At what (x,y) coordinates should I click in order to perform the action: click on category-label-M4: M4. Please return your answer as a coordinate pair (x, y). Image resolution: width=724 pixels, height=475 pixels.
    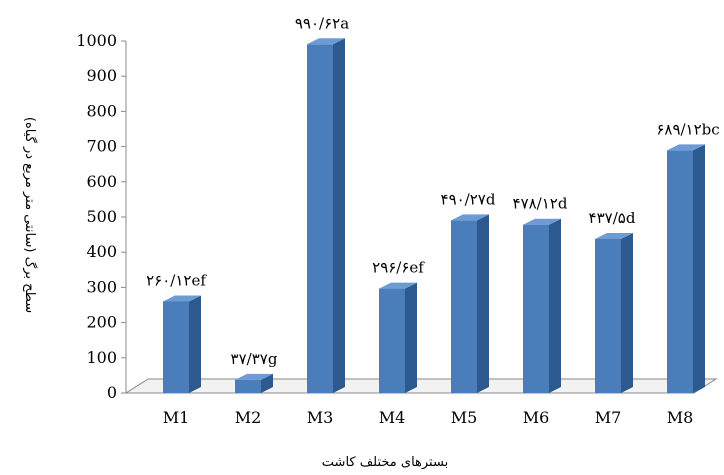
    Looking at the image, I should click on (392, 417).